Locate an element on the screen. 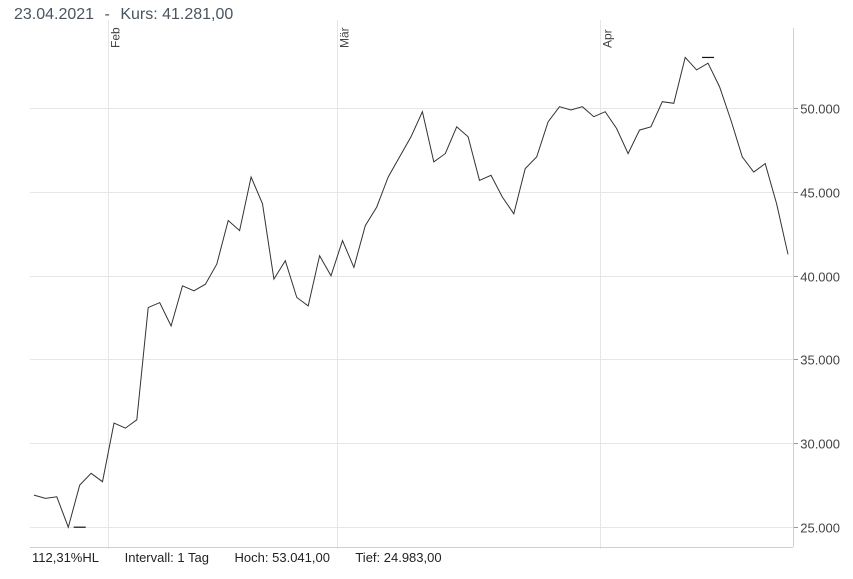 The image size is (853, 579). y-tick-label: 30.000 is located at coordinates (820, 444).